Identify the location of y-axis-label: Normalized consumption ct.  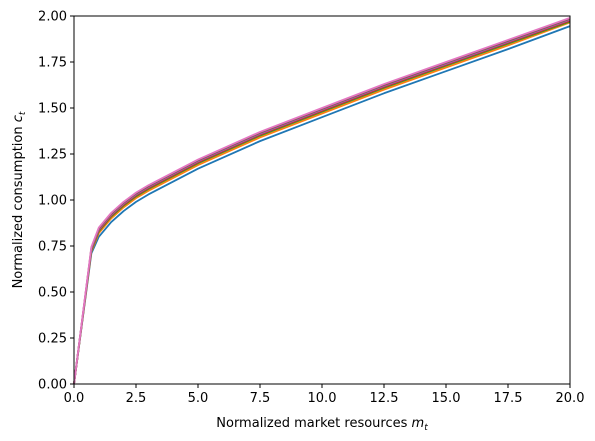
(19, 199).